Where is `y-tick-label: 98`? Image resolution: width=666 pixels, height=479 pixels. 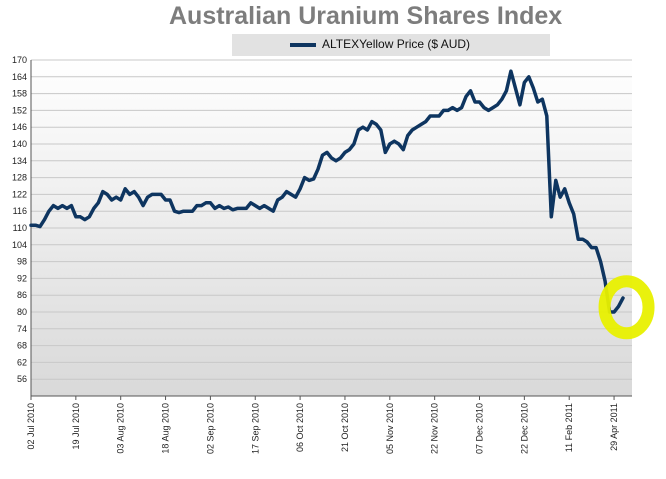
y-tick-label: 98 is located at coordinates (22, 262).